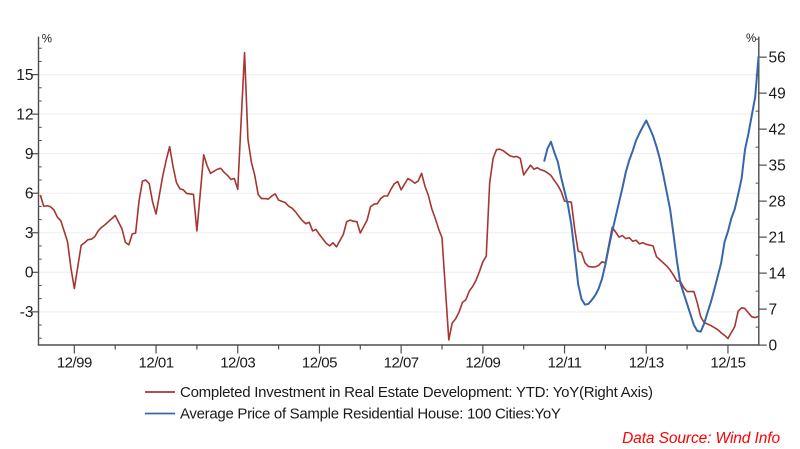 The image size is (800, 449). I want to click on svg-text: 56, so click(777, 57).